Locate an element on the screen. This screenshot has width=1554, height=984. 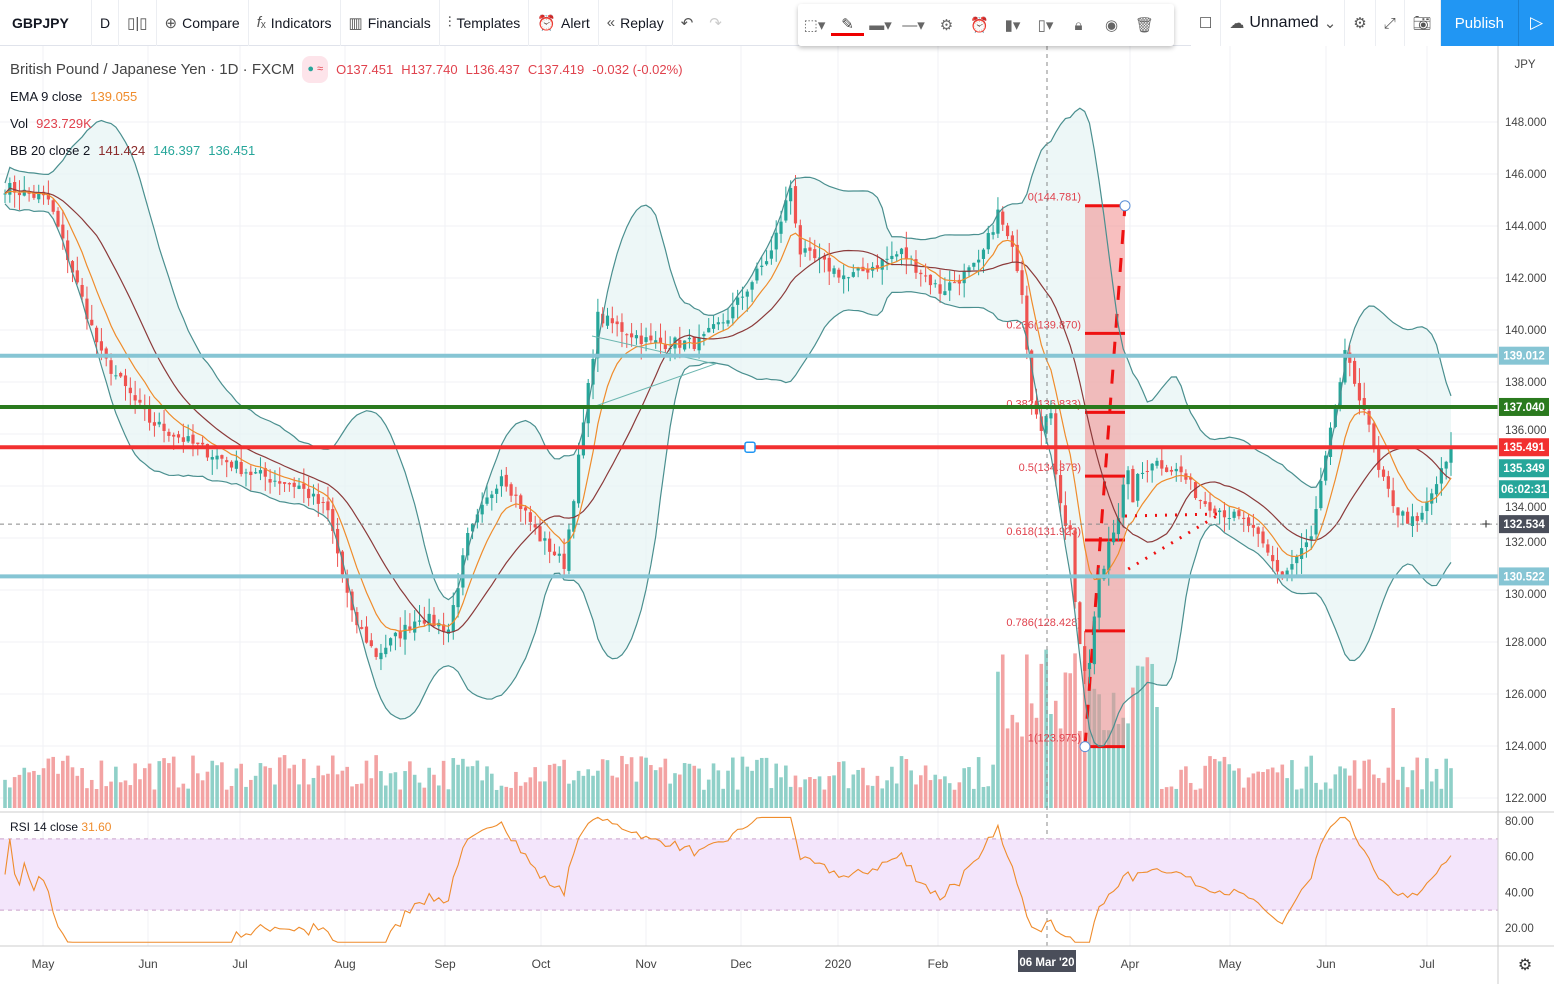
candles-icon: ▯|▯ is located at coordinates (138, 23).